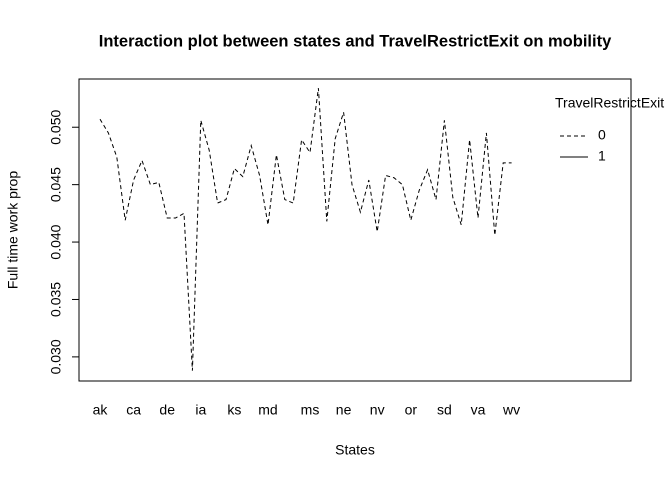 This screenshot has width=672, height=480. What do you see at coordinates (133, 410) in the screenshot?
I see `x-tick-label: ca` at bounding box center [133, 410].